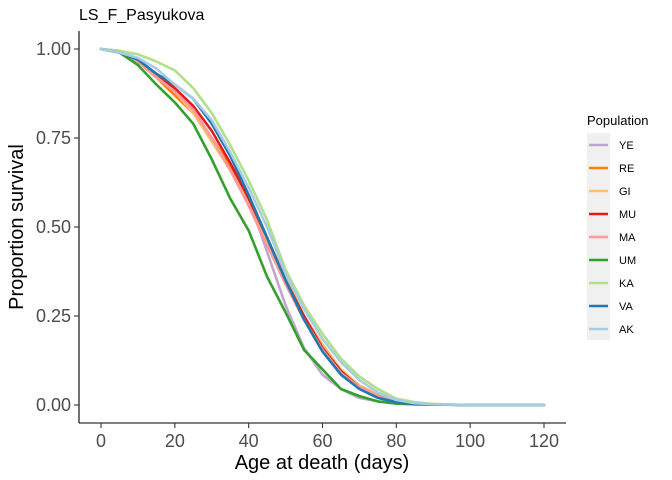 Image resolution: width=672 pixels, height=480 pixels. I want to click on x-tick-label: 20, so click(175, 441).